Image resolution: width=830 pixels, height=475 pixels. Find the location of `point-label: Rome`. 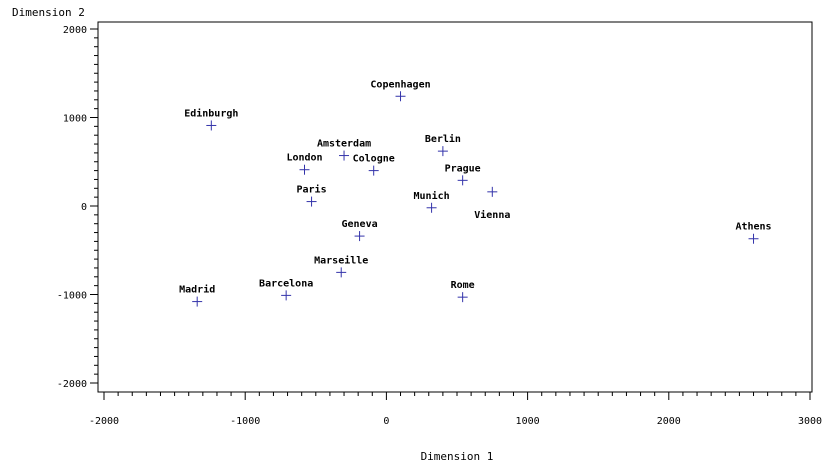

point-label: Rome is located at coordinates (463, 285).